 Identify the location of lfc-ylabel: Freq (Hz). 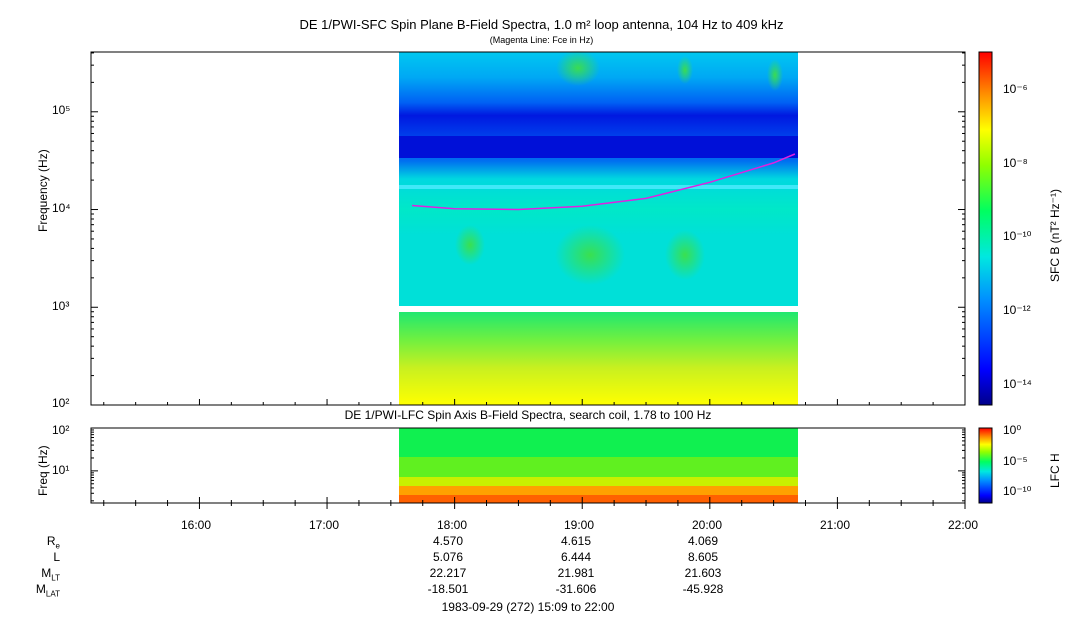
(43, 470).